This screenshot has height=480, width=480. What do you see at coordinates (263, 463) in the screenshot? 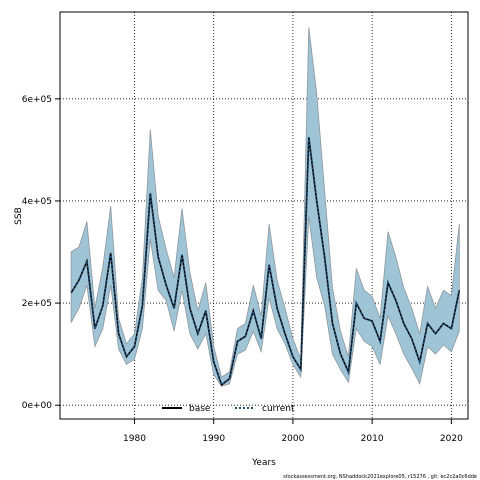
I see `x-axis-title: Years` at bounding box center [263, 463].